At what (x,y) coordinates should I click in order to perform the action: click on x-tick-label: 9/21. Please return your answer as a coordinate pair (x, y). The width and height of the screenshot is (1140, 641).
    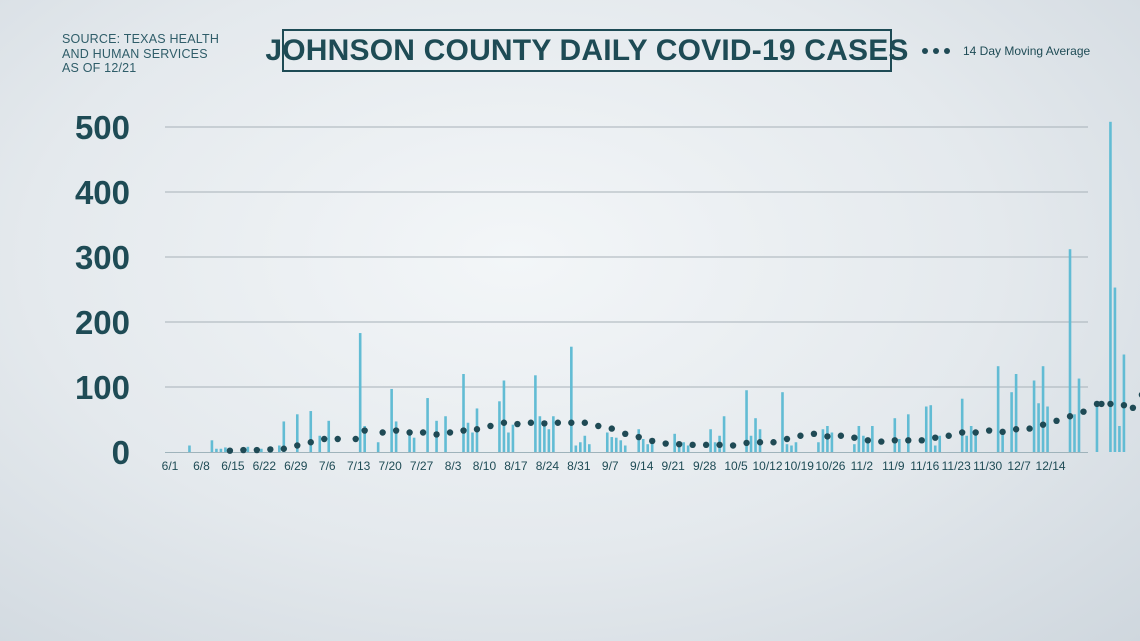
    Looking at the image, I should click on (673, 466).